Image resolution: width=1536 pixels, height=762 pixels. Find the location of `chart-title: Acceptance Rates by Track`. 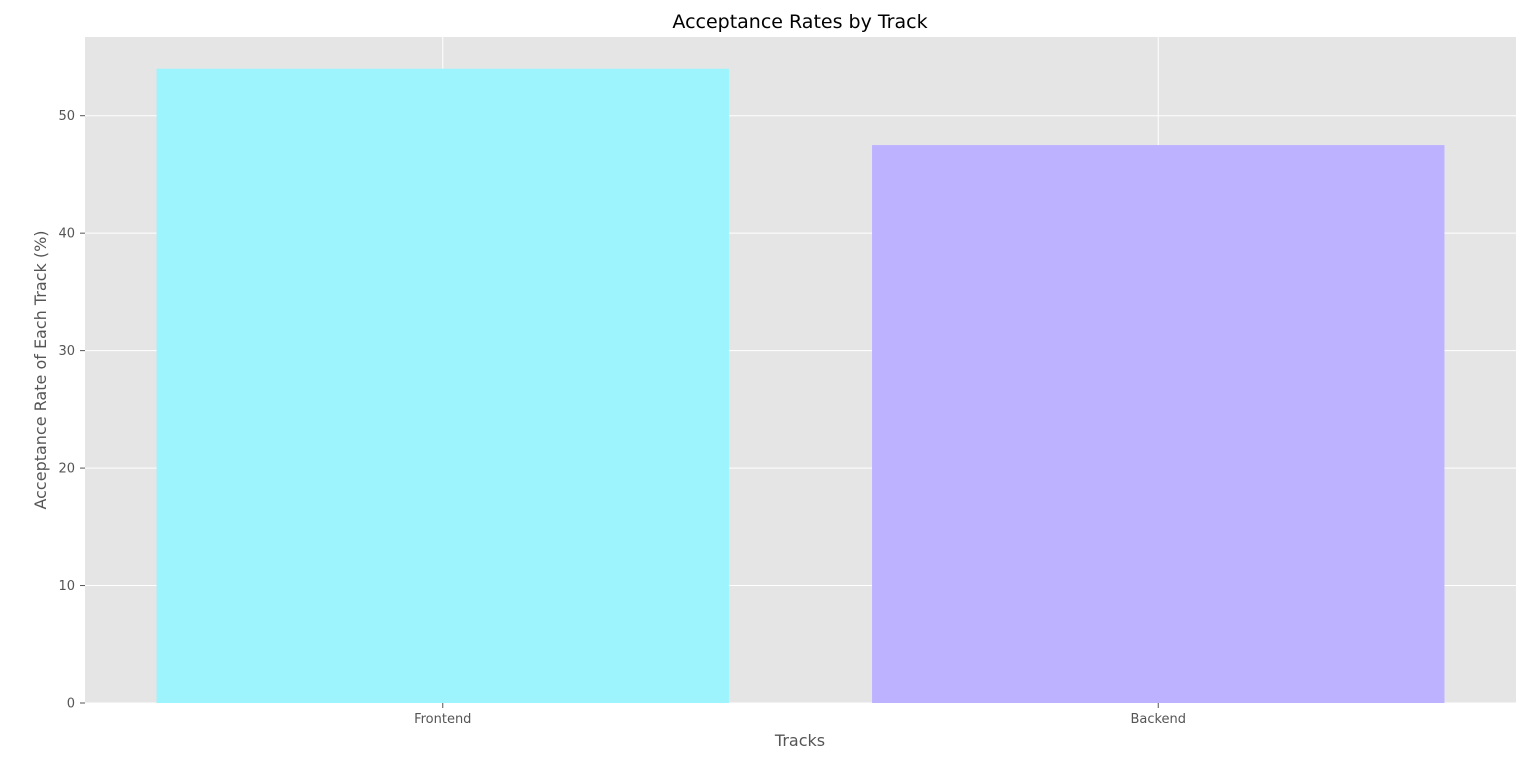

chart-title: Acceptance Rates by Track is located at coordinates (799, 22).